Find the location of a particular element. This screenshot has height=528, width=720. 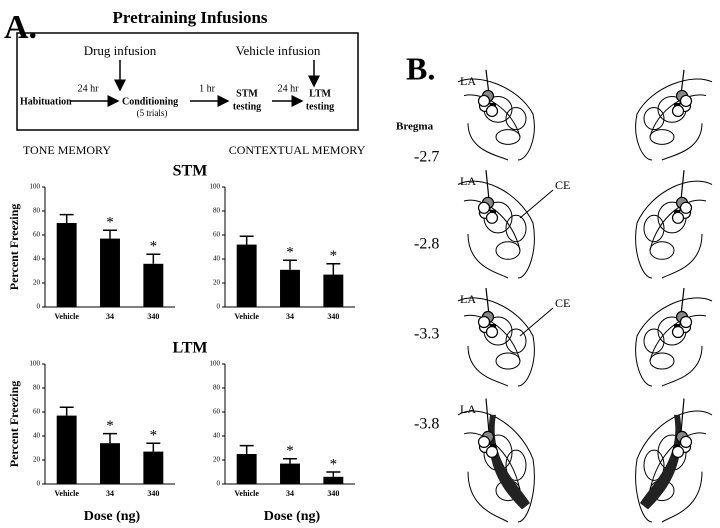

row-title: LTM is located at coordinates (190, 348).